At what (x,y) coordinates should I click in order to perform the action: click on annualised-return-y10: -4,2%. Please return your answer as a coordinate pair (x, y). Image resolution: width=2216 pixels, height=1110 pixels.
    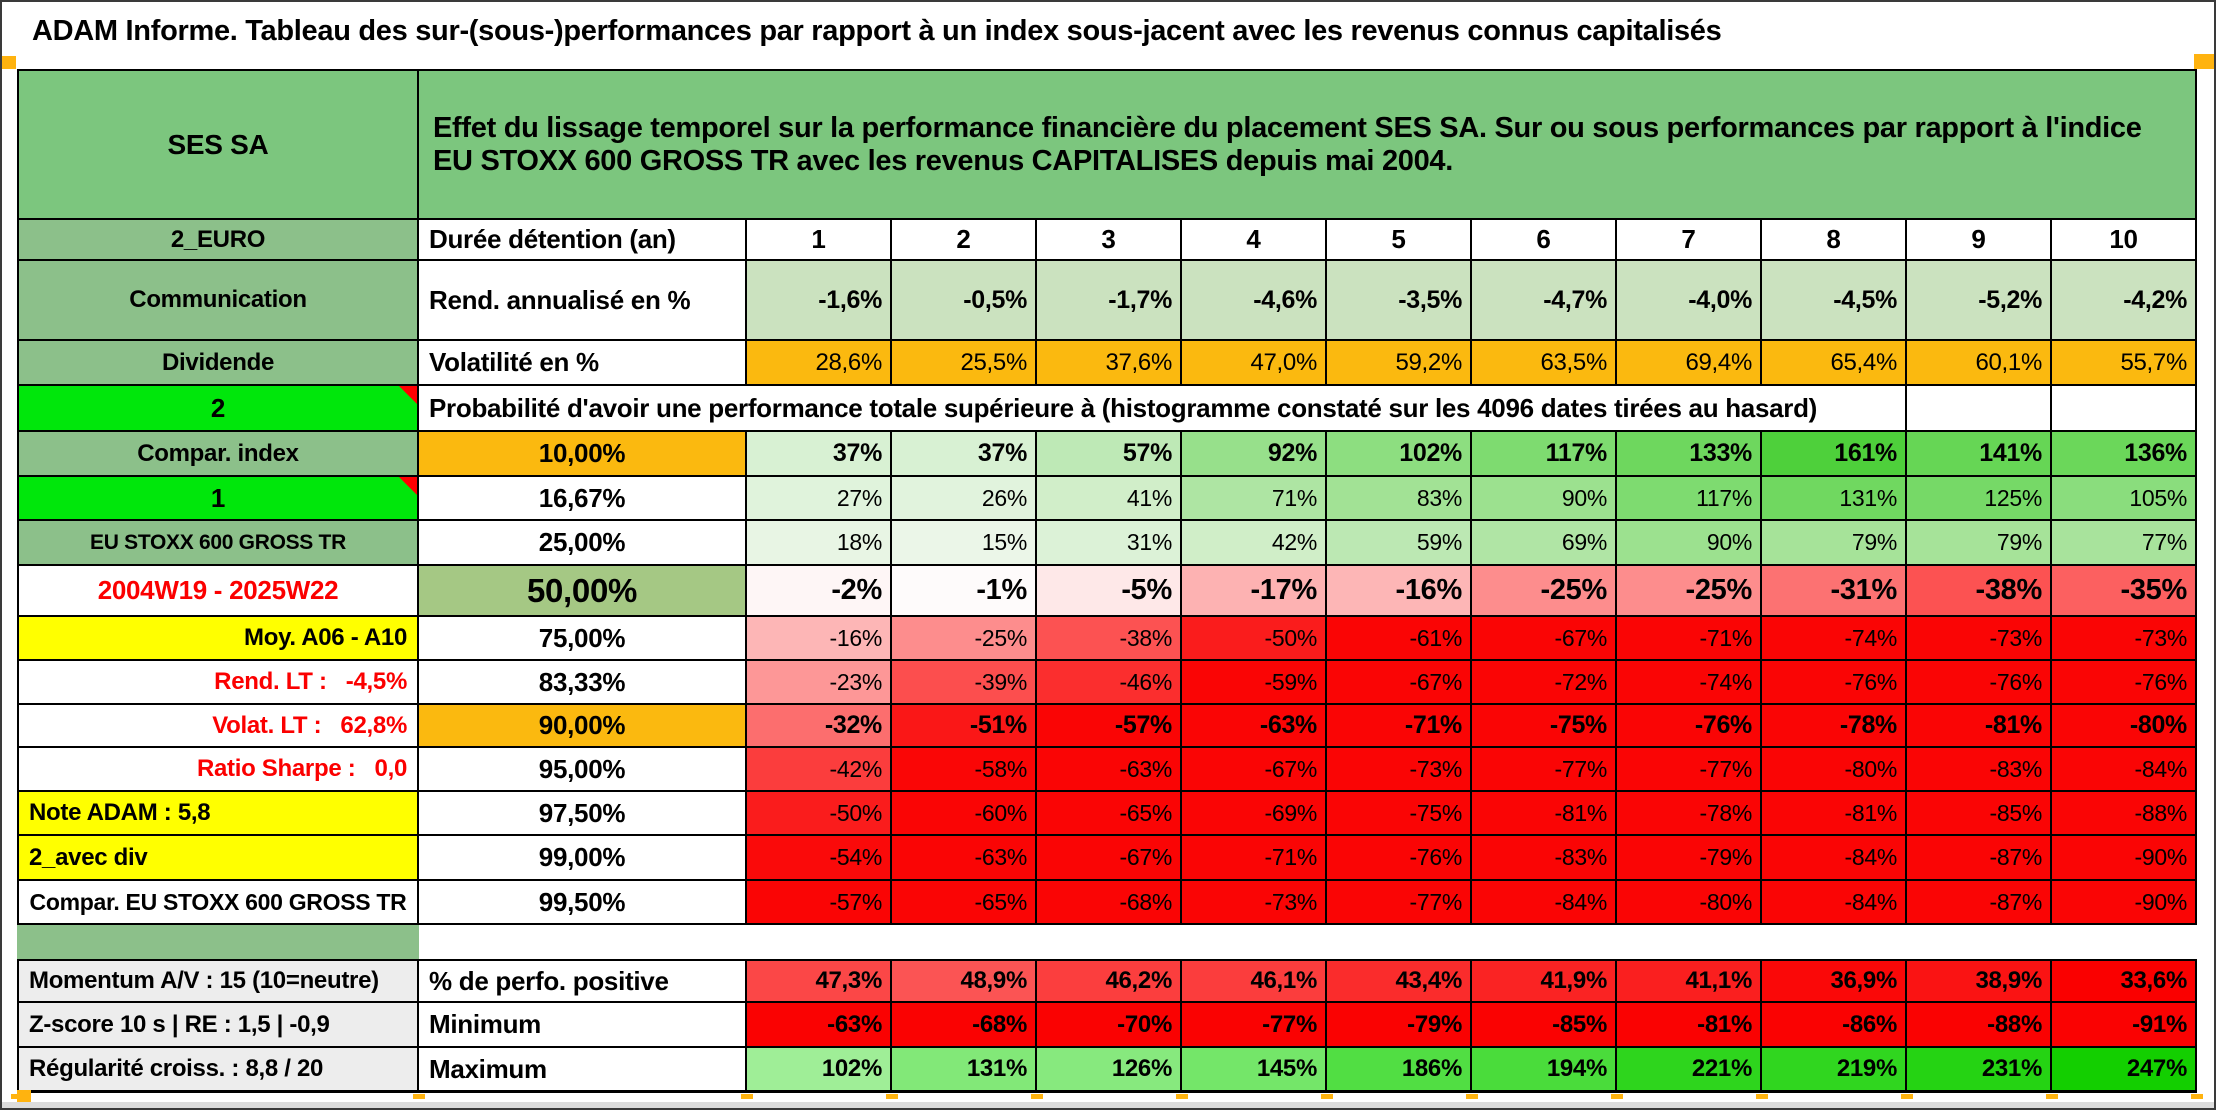
    Looking at the image, I should click on (2124, 301).